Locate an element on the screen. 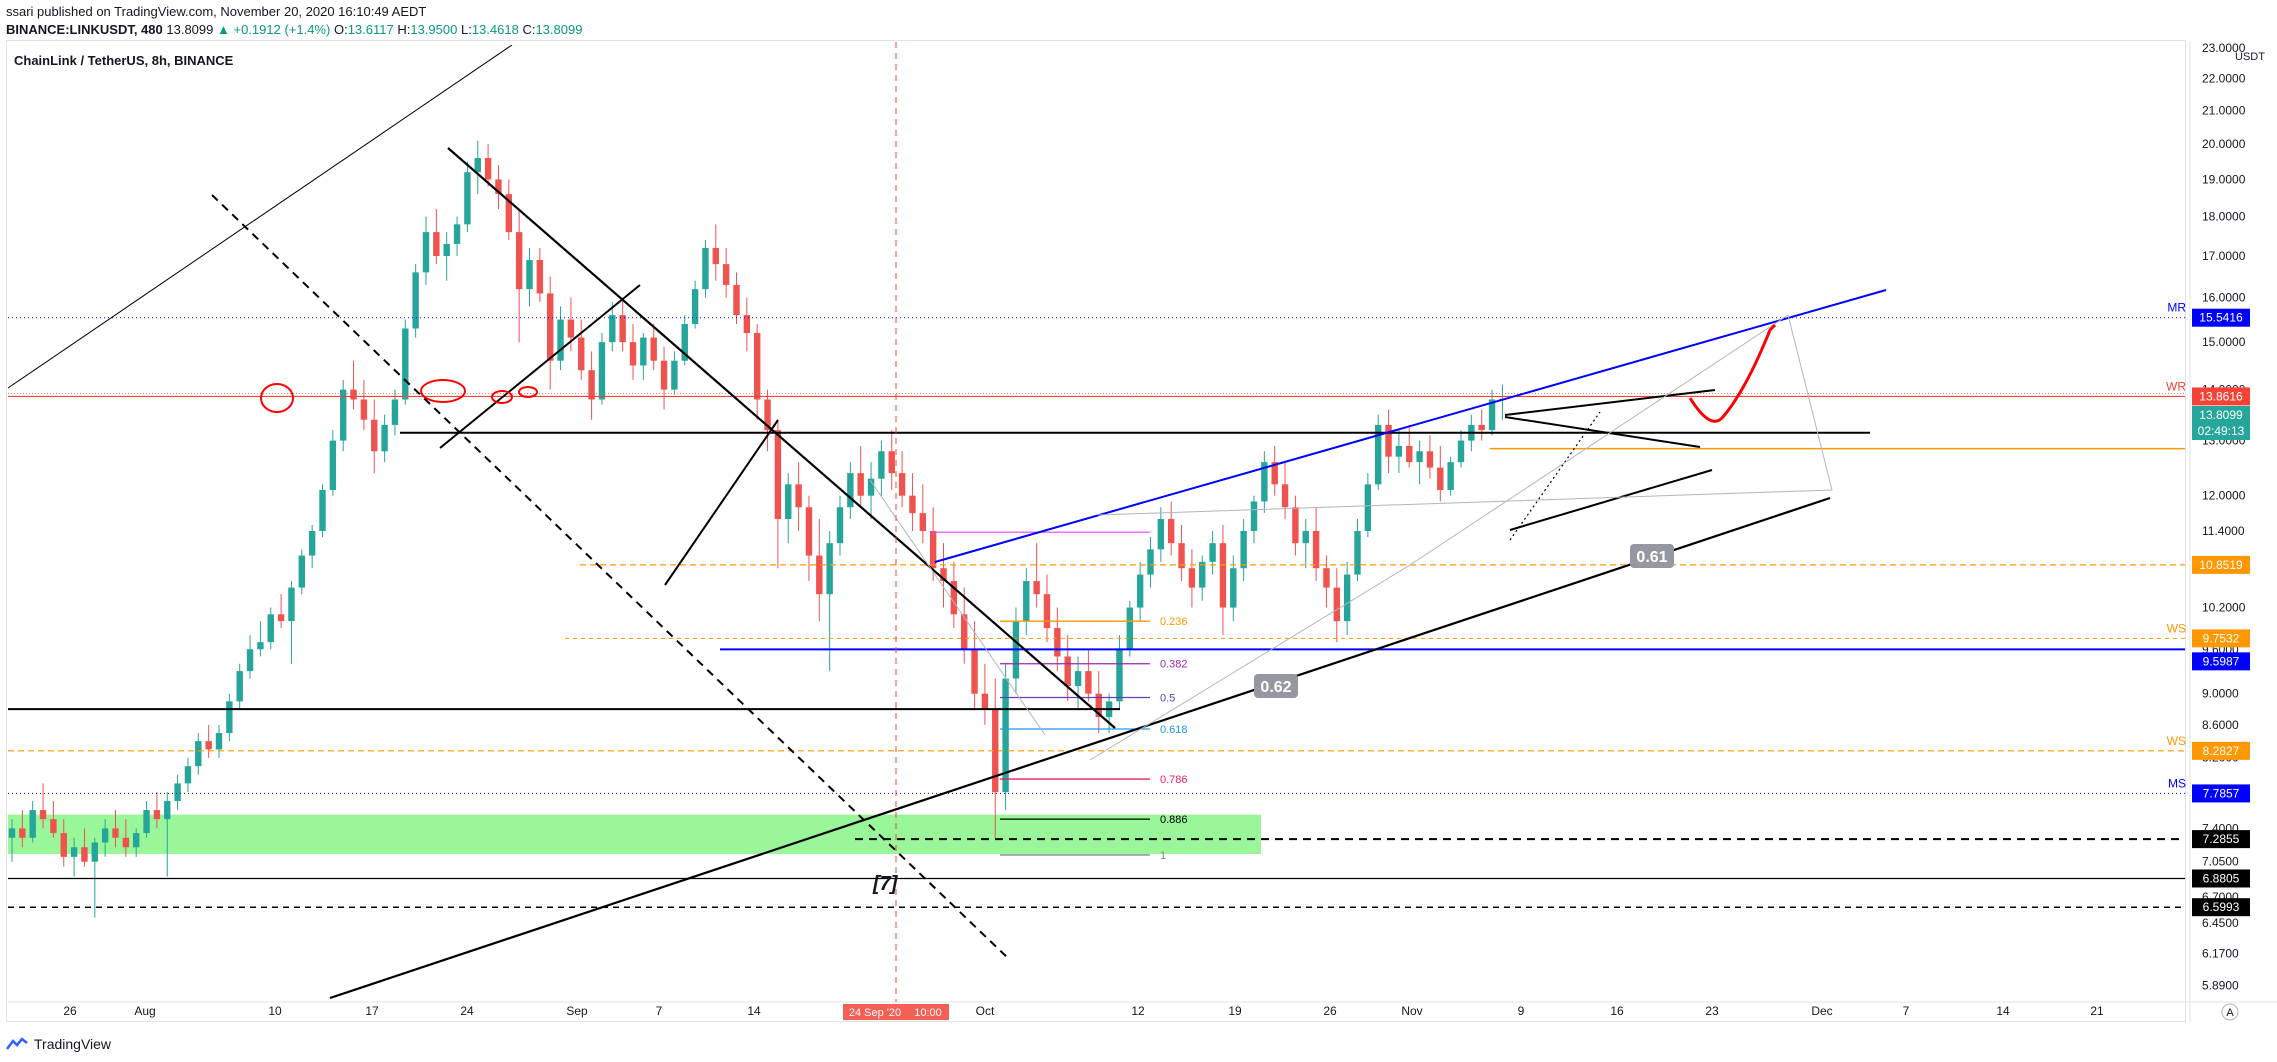  open-value: 13.6117 is located at coordinates (370, 29).